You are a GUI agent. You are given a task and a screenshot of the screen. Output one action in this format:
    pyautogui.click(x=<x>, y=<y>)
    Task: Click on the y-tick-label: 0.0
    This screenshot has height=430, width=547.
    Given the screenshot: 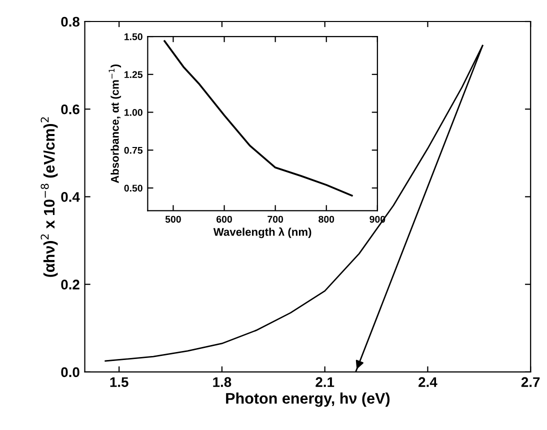 What is the action you would take?
    pyautogui.click(x=70, y=372)
    